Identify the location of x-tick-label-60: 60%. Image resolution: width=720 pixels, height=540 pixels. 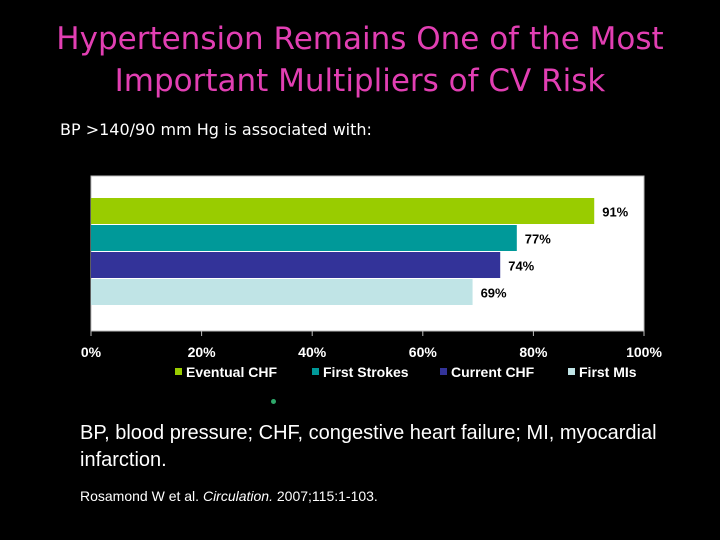
(423, 352).